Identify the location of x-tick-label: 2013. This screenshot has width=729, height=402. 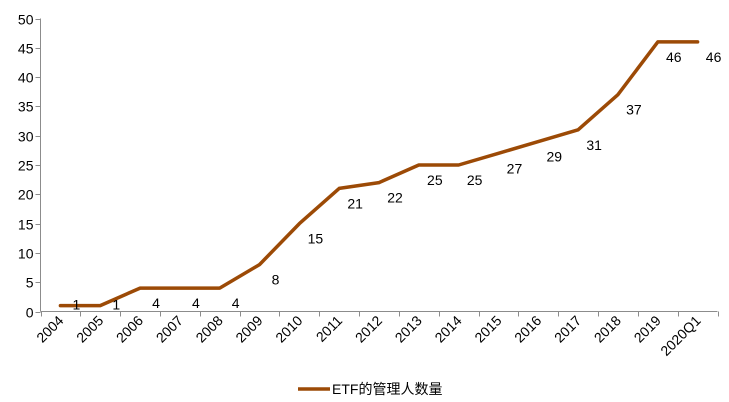
(408, 328).